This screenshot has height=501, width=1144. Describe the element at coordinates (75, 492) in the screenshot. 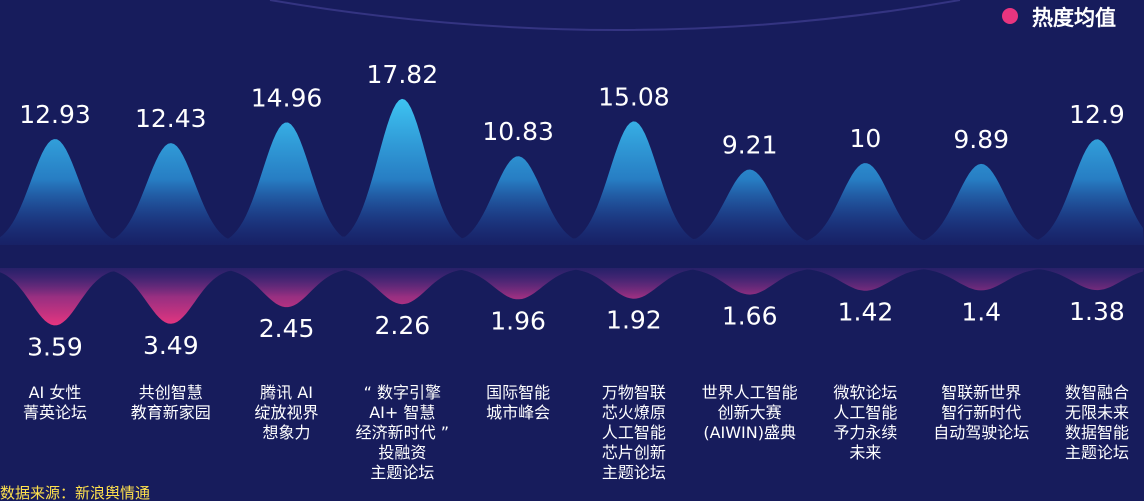

I see `data-source-note: 数据来源：新浪舆情通` at that location.